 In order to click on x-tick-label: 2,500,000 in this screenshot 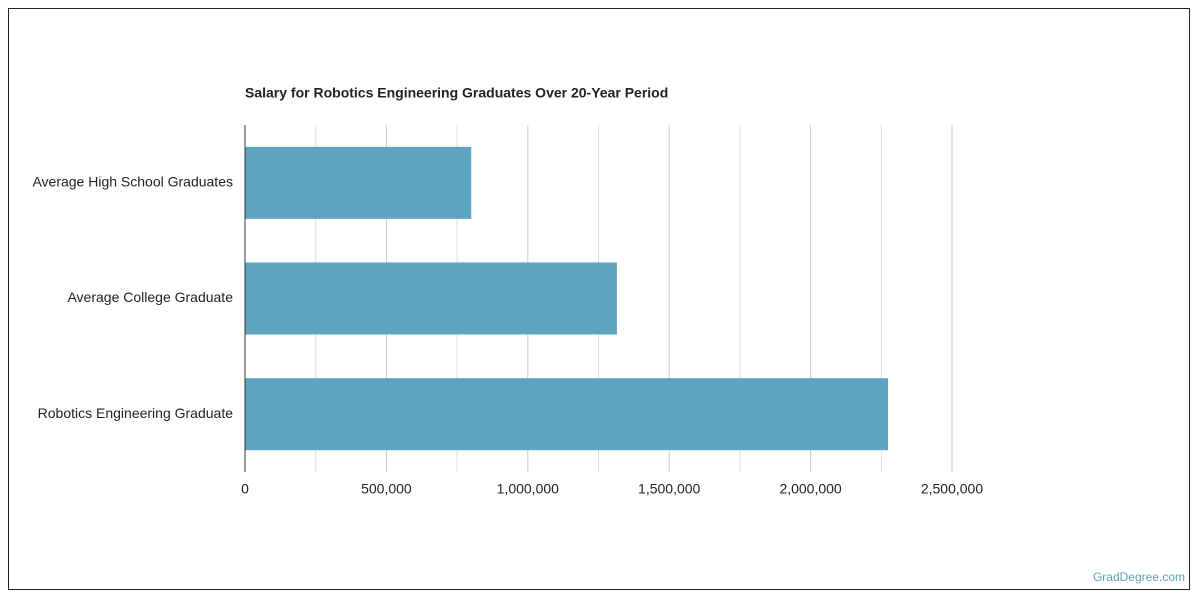, I will do `click(952, 489)`.